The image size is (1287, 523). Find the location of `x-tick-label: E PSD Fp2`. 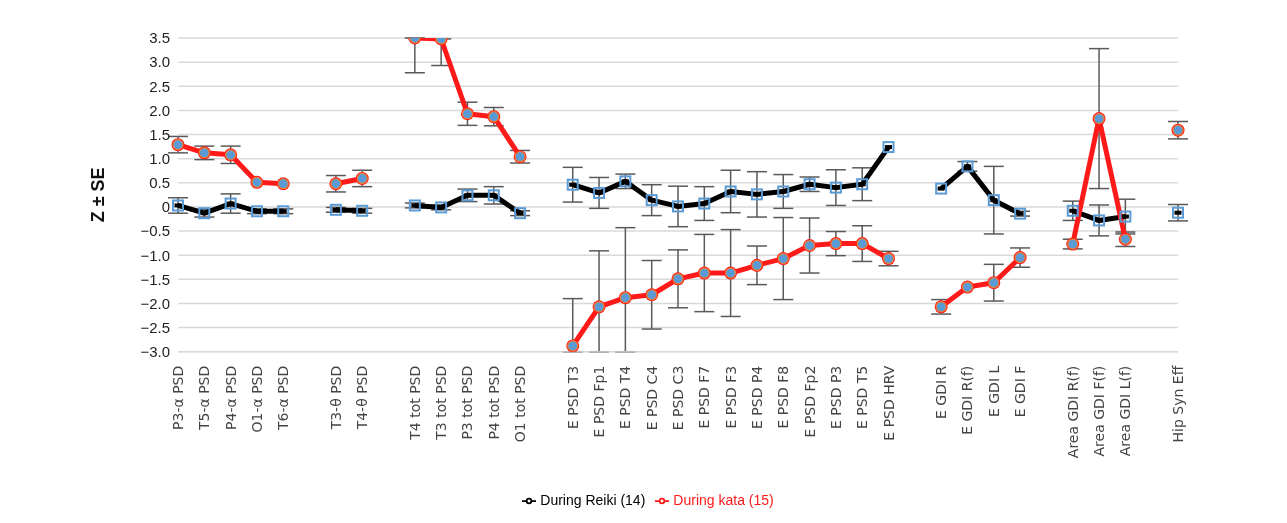

x-tick-label: E PSD Fp2 is located at coordinates (809, 401).